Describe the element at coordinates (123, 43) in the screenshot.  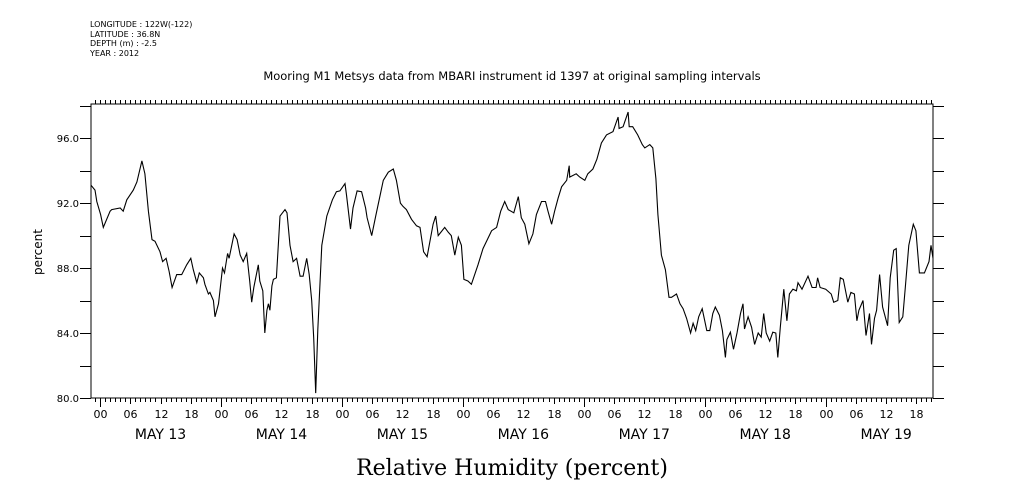
I see `depth-label: DEPTH (m) : -2.5` at that location.